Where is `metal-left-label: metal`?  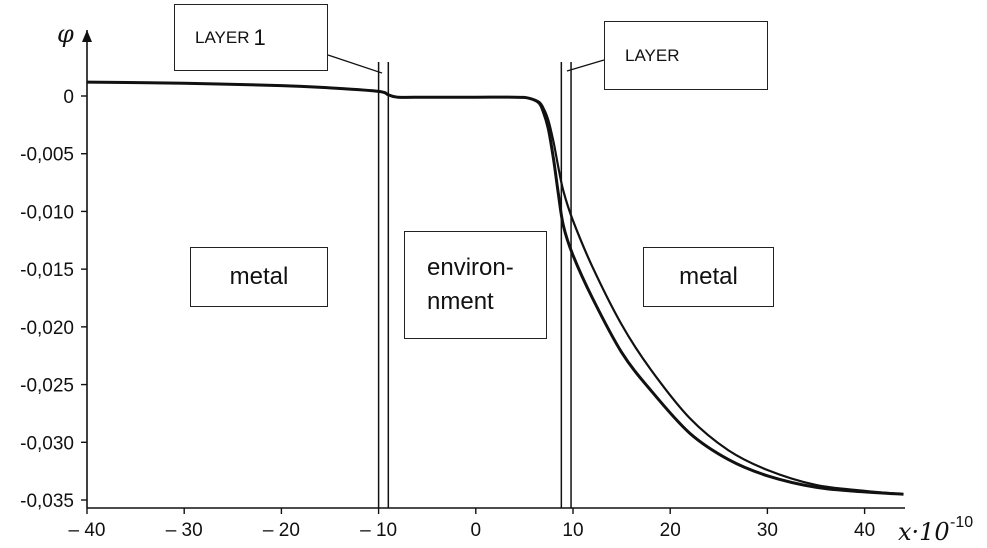
metal-left-label: metal is located at coordinates (259, 277).